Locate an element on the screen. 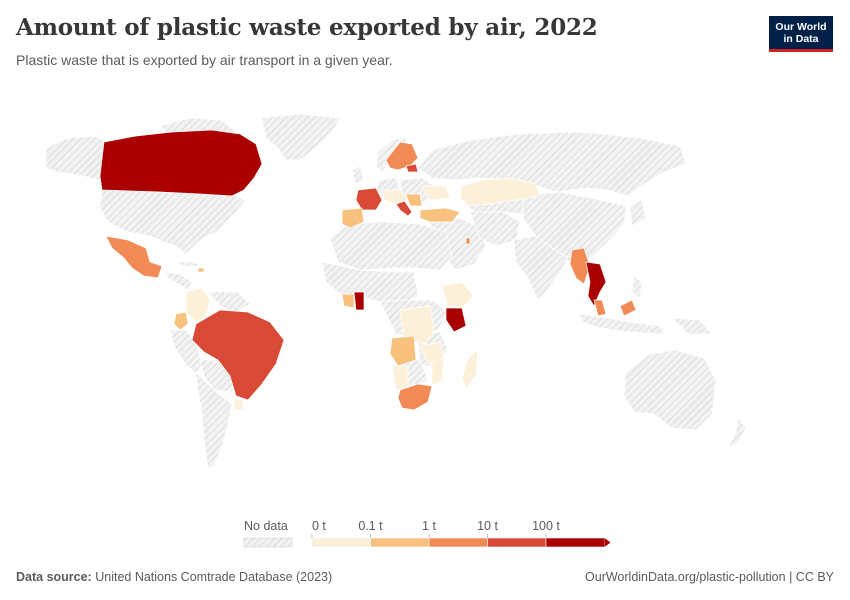  country-china is located at coordinates (574, 227).